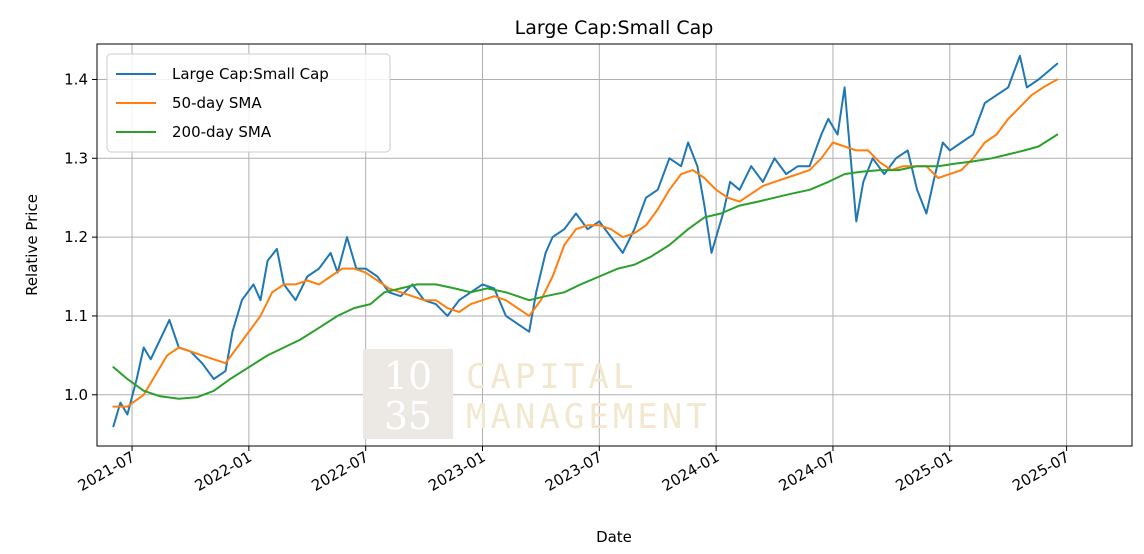 This screenshot has height=554, width=1144. What do you see at coordinates (76, 395) in the screenshot?
I see `y-tick-label: 1.0` at bounding box center [76, 395].